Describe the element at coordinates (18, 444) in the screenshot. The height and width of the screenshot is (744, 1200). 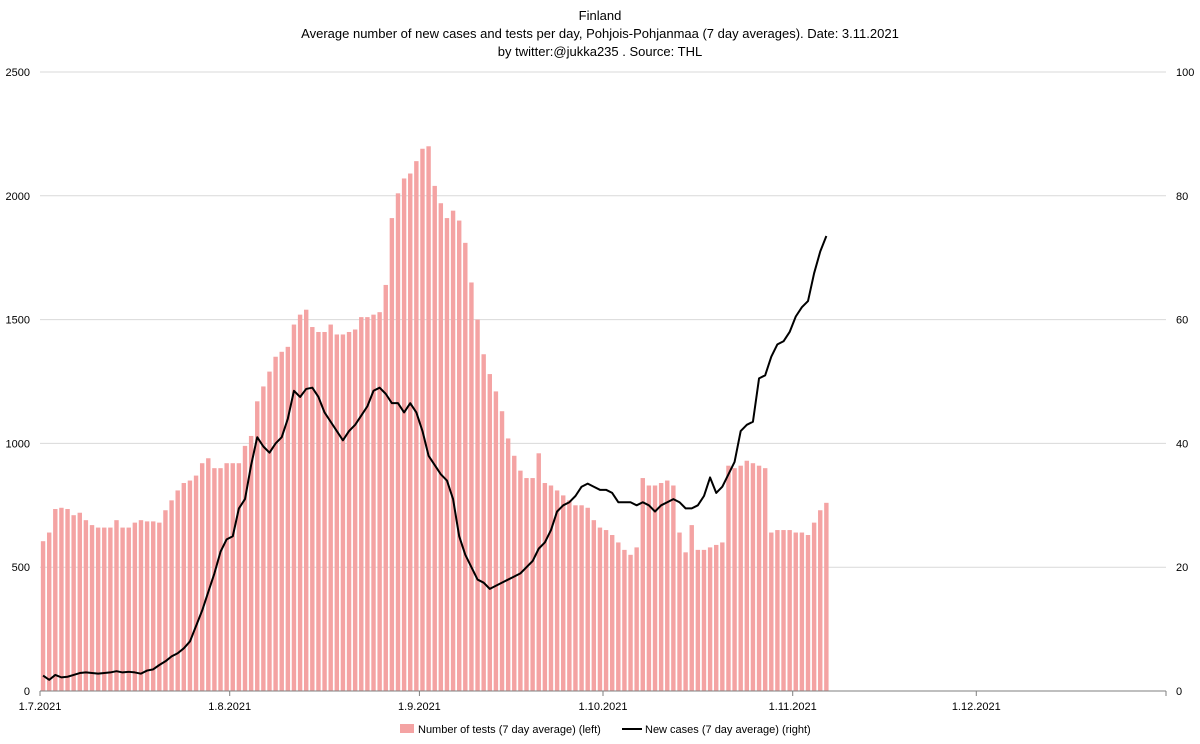
I see `y-left-tick-label: 1000` at that location.